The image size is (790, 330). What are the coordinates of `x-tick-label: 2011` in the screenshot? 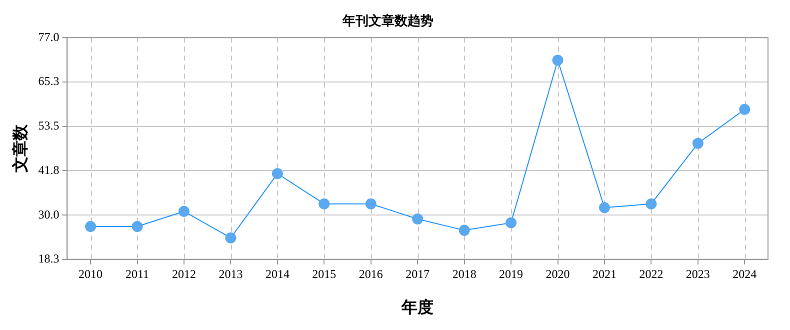 It's located at (138, 273).